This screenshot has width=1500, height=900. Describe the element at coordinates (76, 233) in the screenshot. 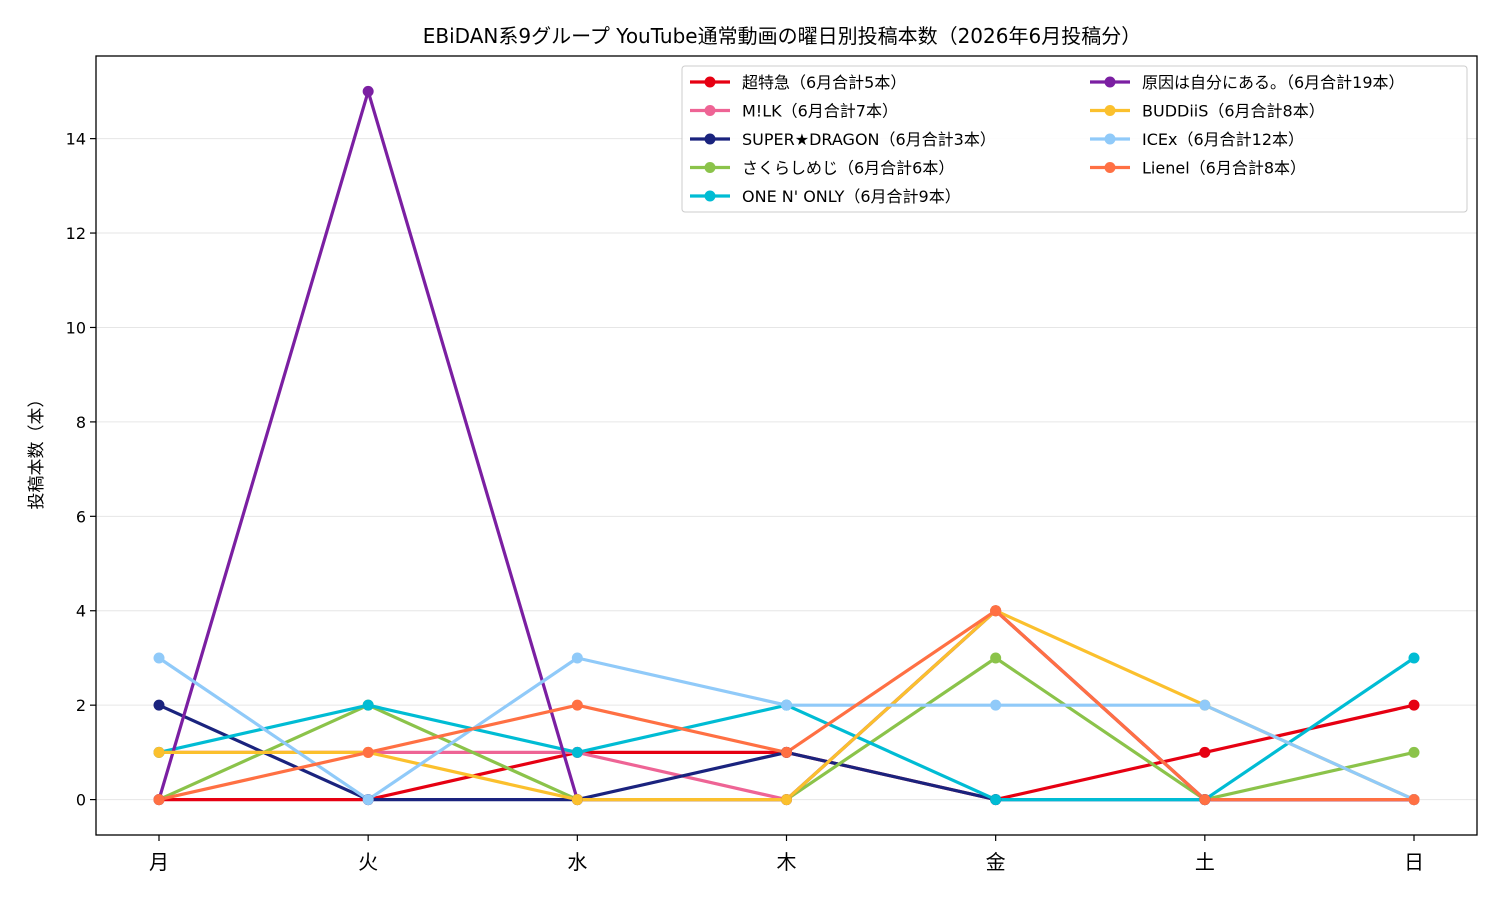

I see `y-tick-label: 12` at that location.